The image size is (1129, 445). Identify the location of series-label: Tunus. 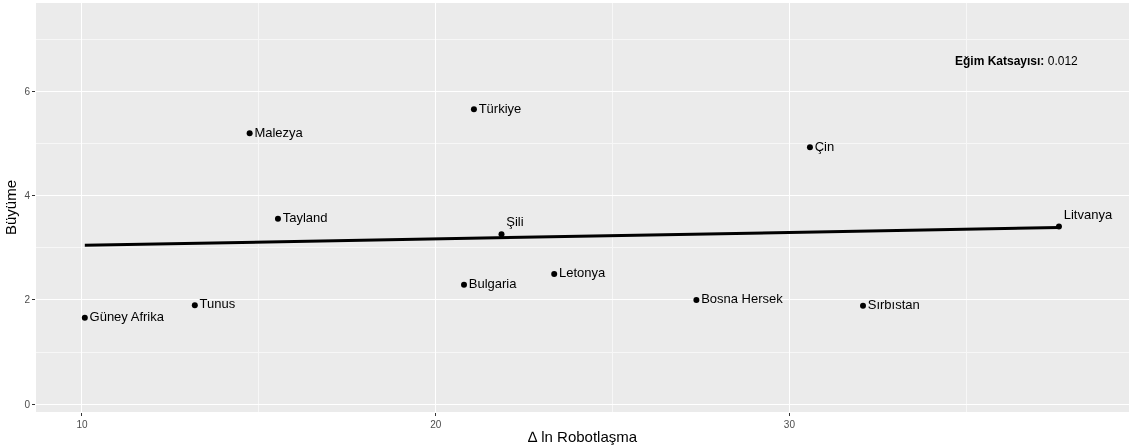
(217, 304).